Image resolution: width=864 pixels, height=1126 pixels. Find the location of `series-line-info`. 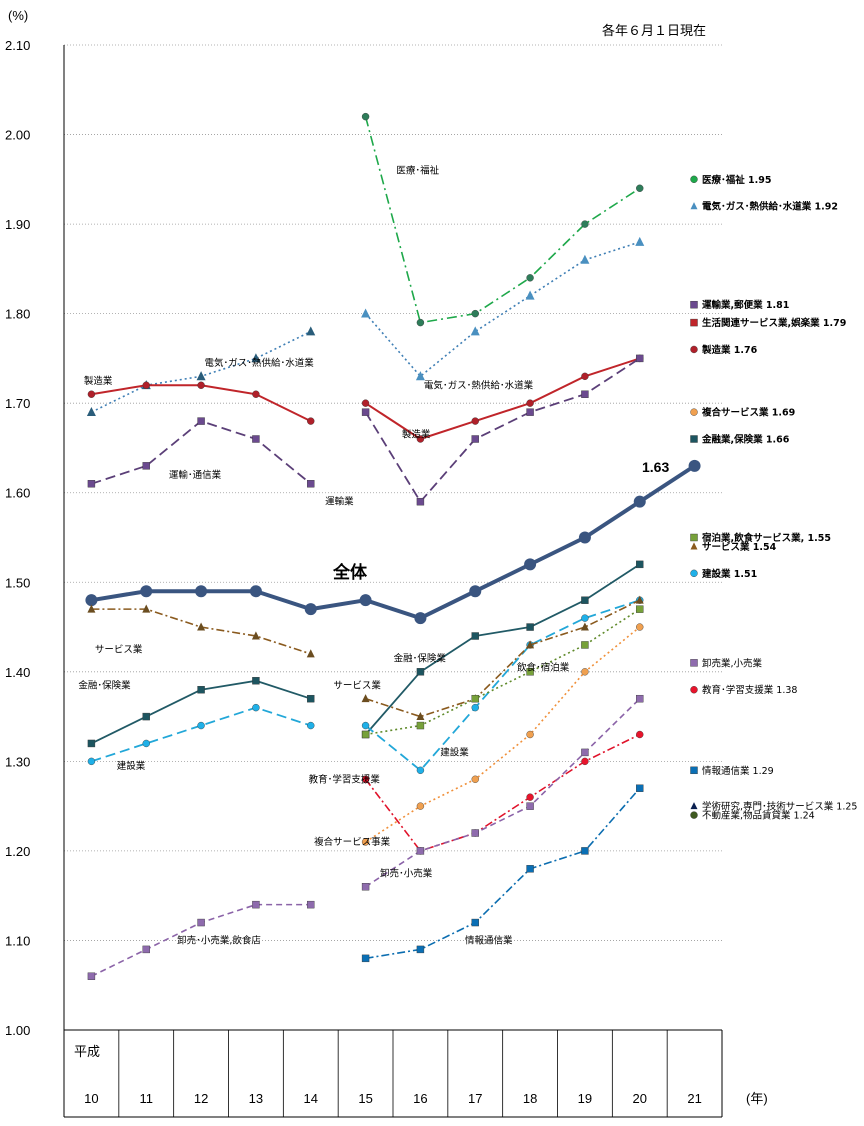

series-line-info is located at coordinates (503, 873).